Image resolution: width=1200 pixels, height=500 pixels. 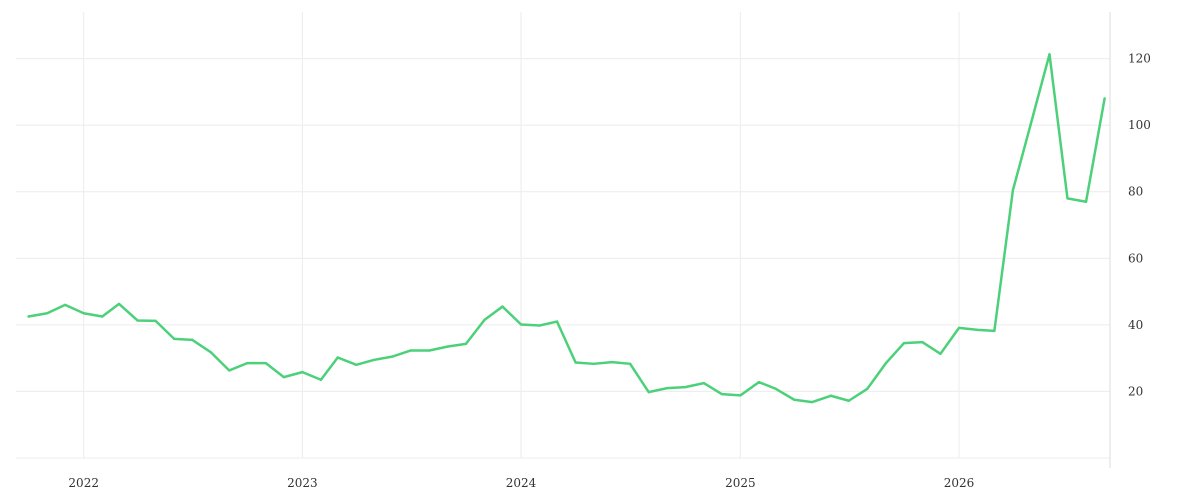 I want to click on y-tick-label: 120, so click(x=1139, y=59).